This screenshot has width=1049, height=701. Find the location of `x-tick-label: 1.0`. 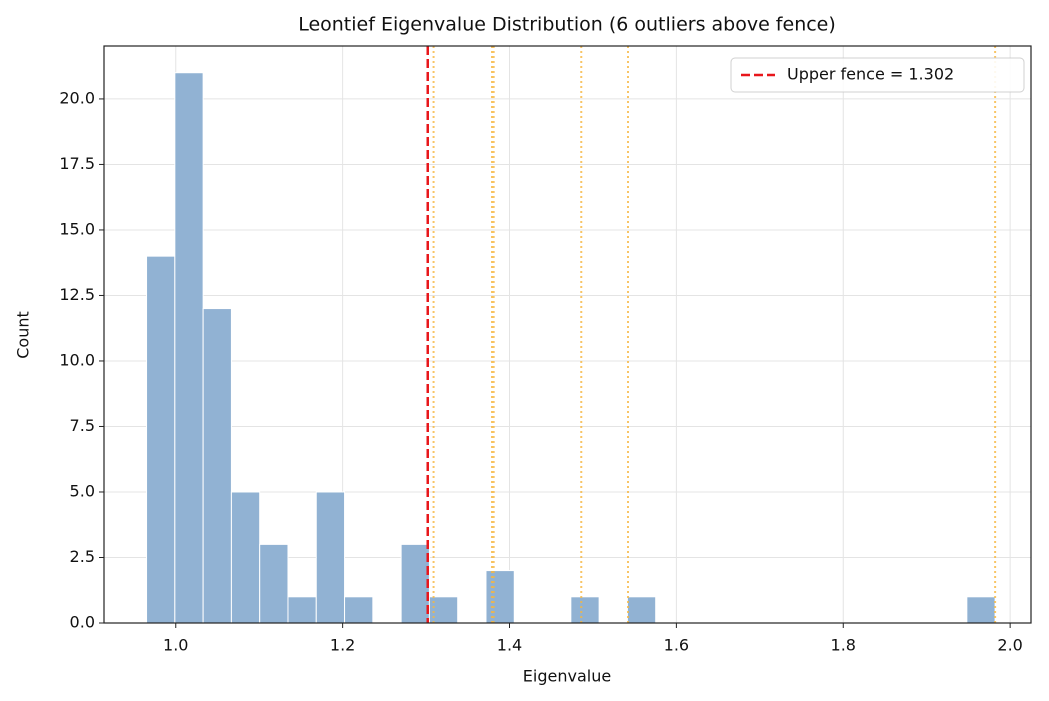

x-tick-label: 1.0 is located at coordinates (175, 645).